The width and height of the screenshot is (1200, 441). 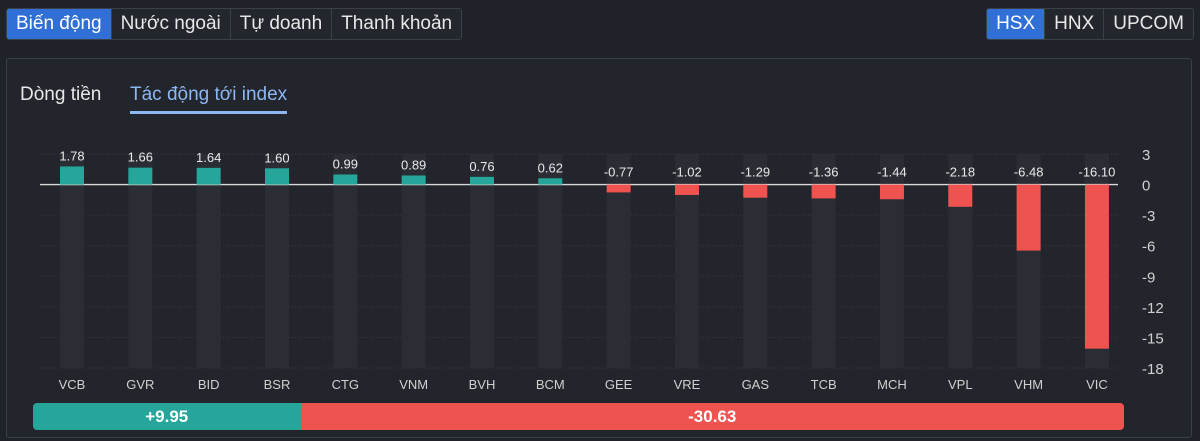 I want to click on x-tick-label: VHM, so click(x=1028, y=384).